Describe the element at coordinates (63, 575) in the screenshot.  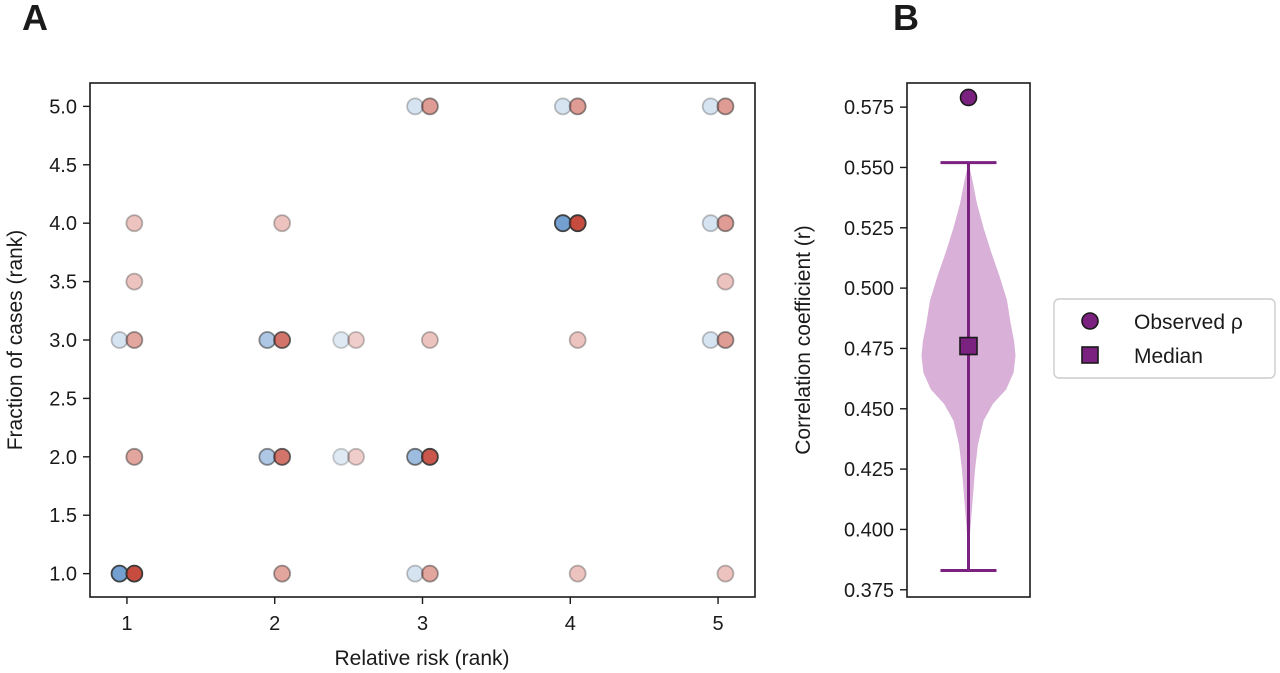
I see `y-tick-label: 1.0` at that location.